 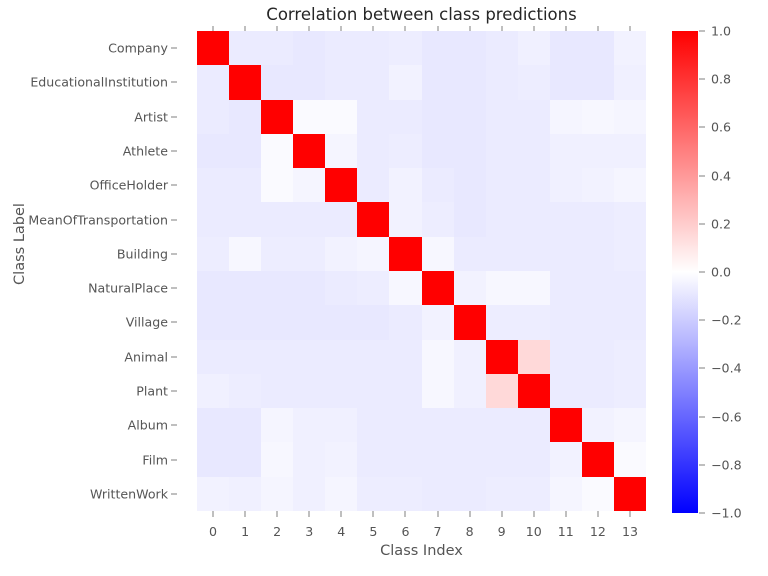 What do you see at coordinates (152, 391) in the screenshot?
I see `y-ticklabel: Plant` at bounding box center [152, 391].